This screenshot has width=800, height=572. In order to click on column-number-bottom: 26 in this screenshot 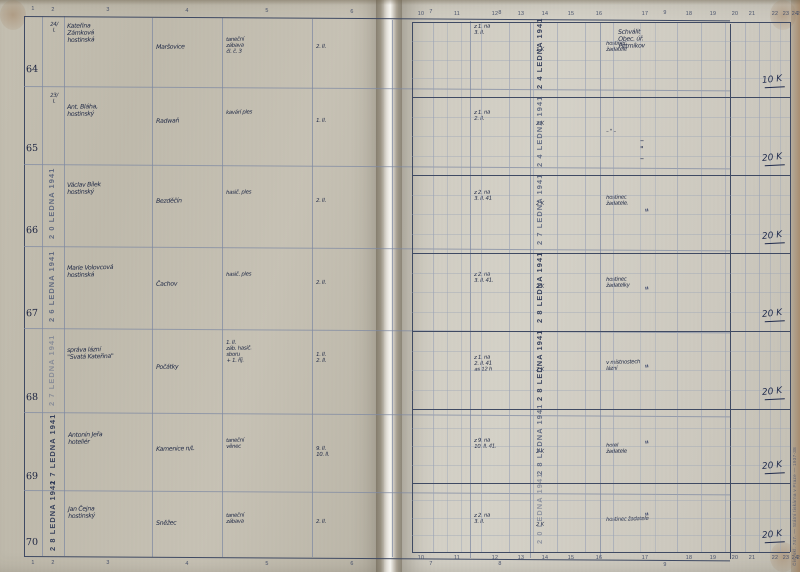, I will do `click(798, 558)`.